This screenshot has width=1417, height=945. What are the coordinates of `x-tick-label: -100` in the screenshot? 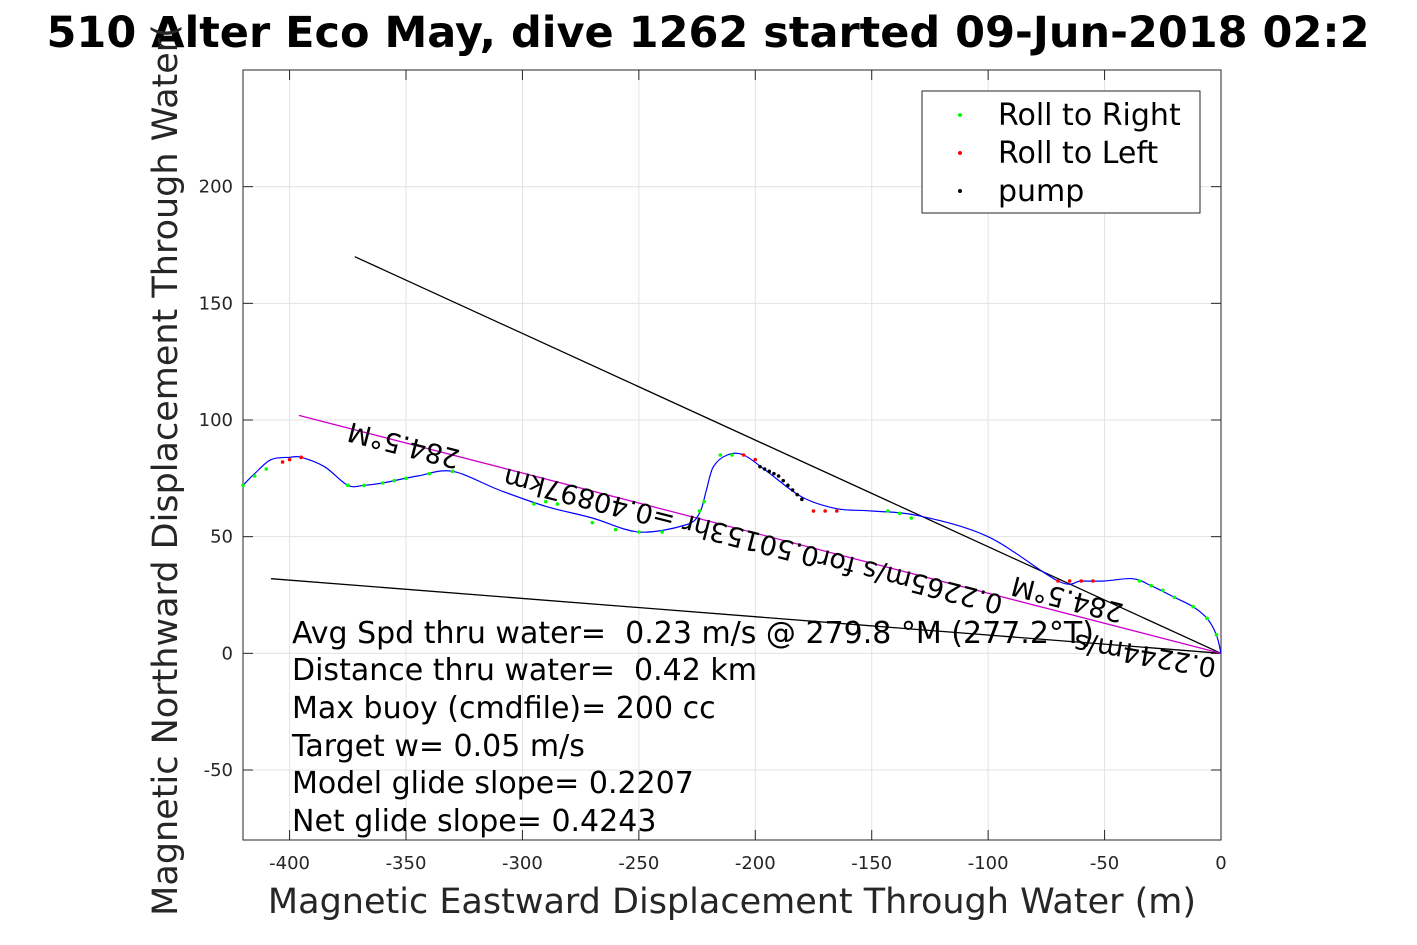 It's located at (988, 863).